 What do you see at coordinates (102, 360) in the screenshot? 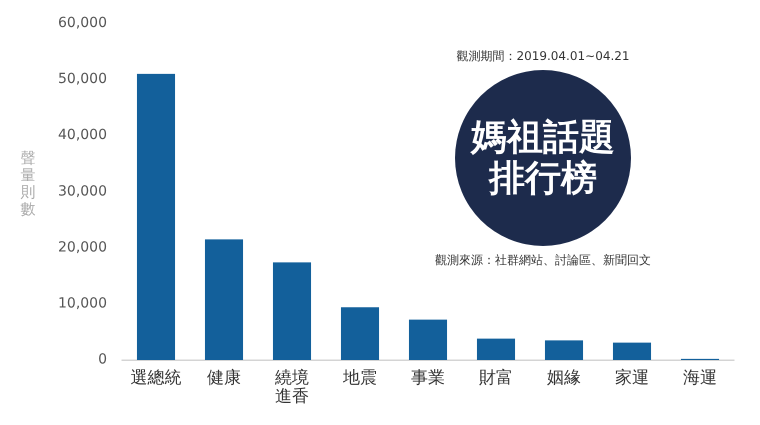
I see `y-tick-label: 0` at bounding box center [102, 360].